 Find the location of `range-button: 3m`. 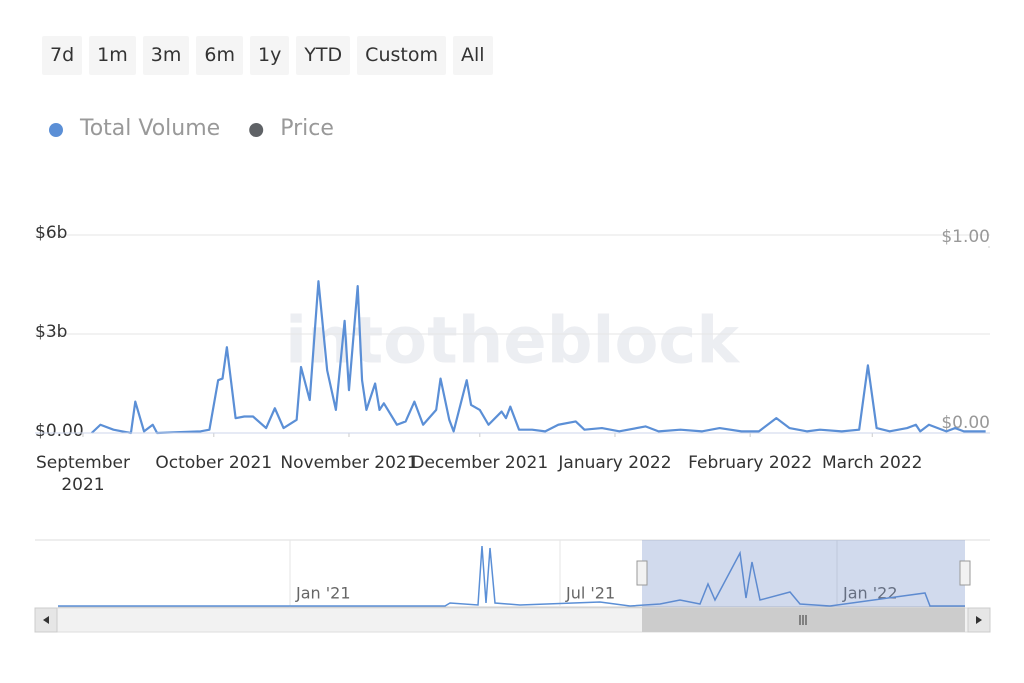

range-button: 3m is located at coordinates (166, 55).